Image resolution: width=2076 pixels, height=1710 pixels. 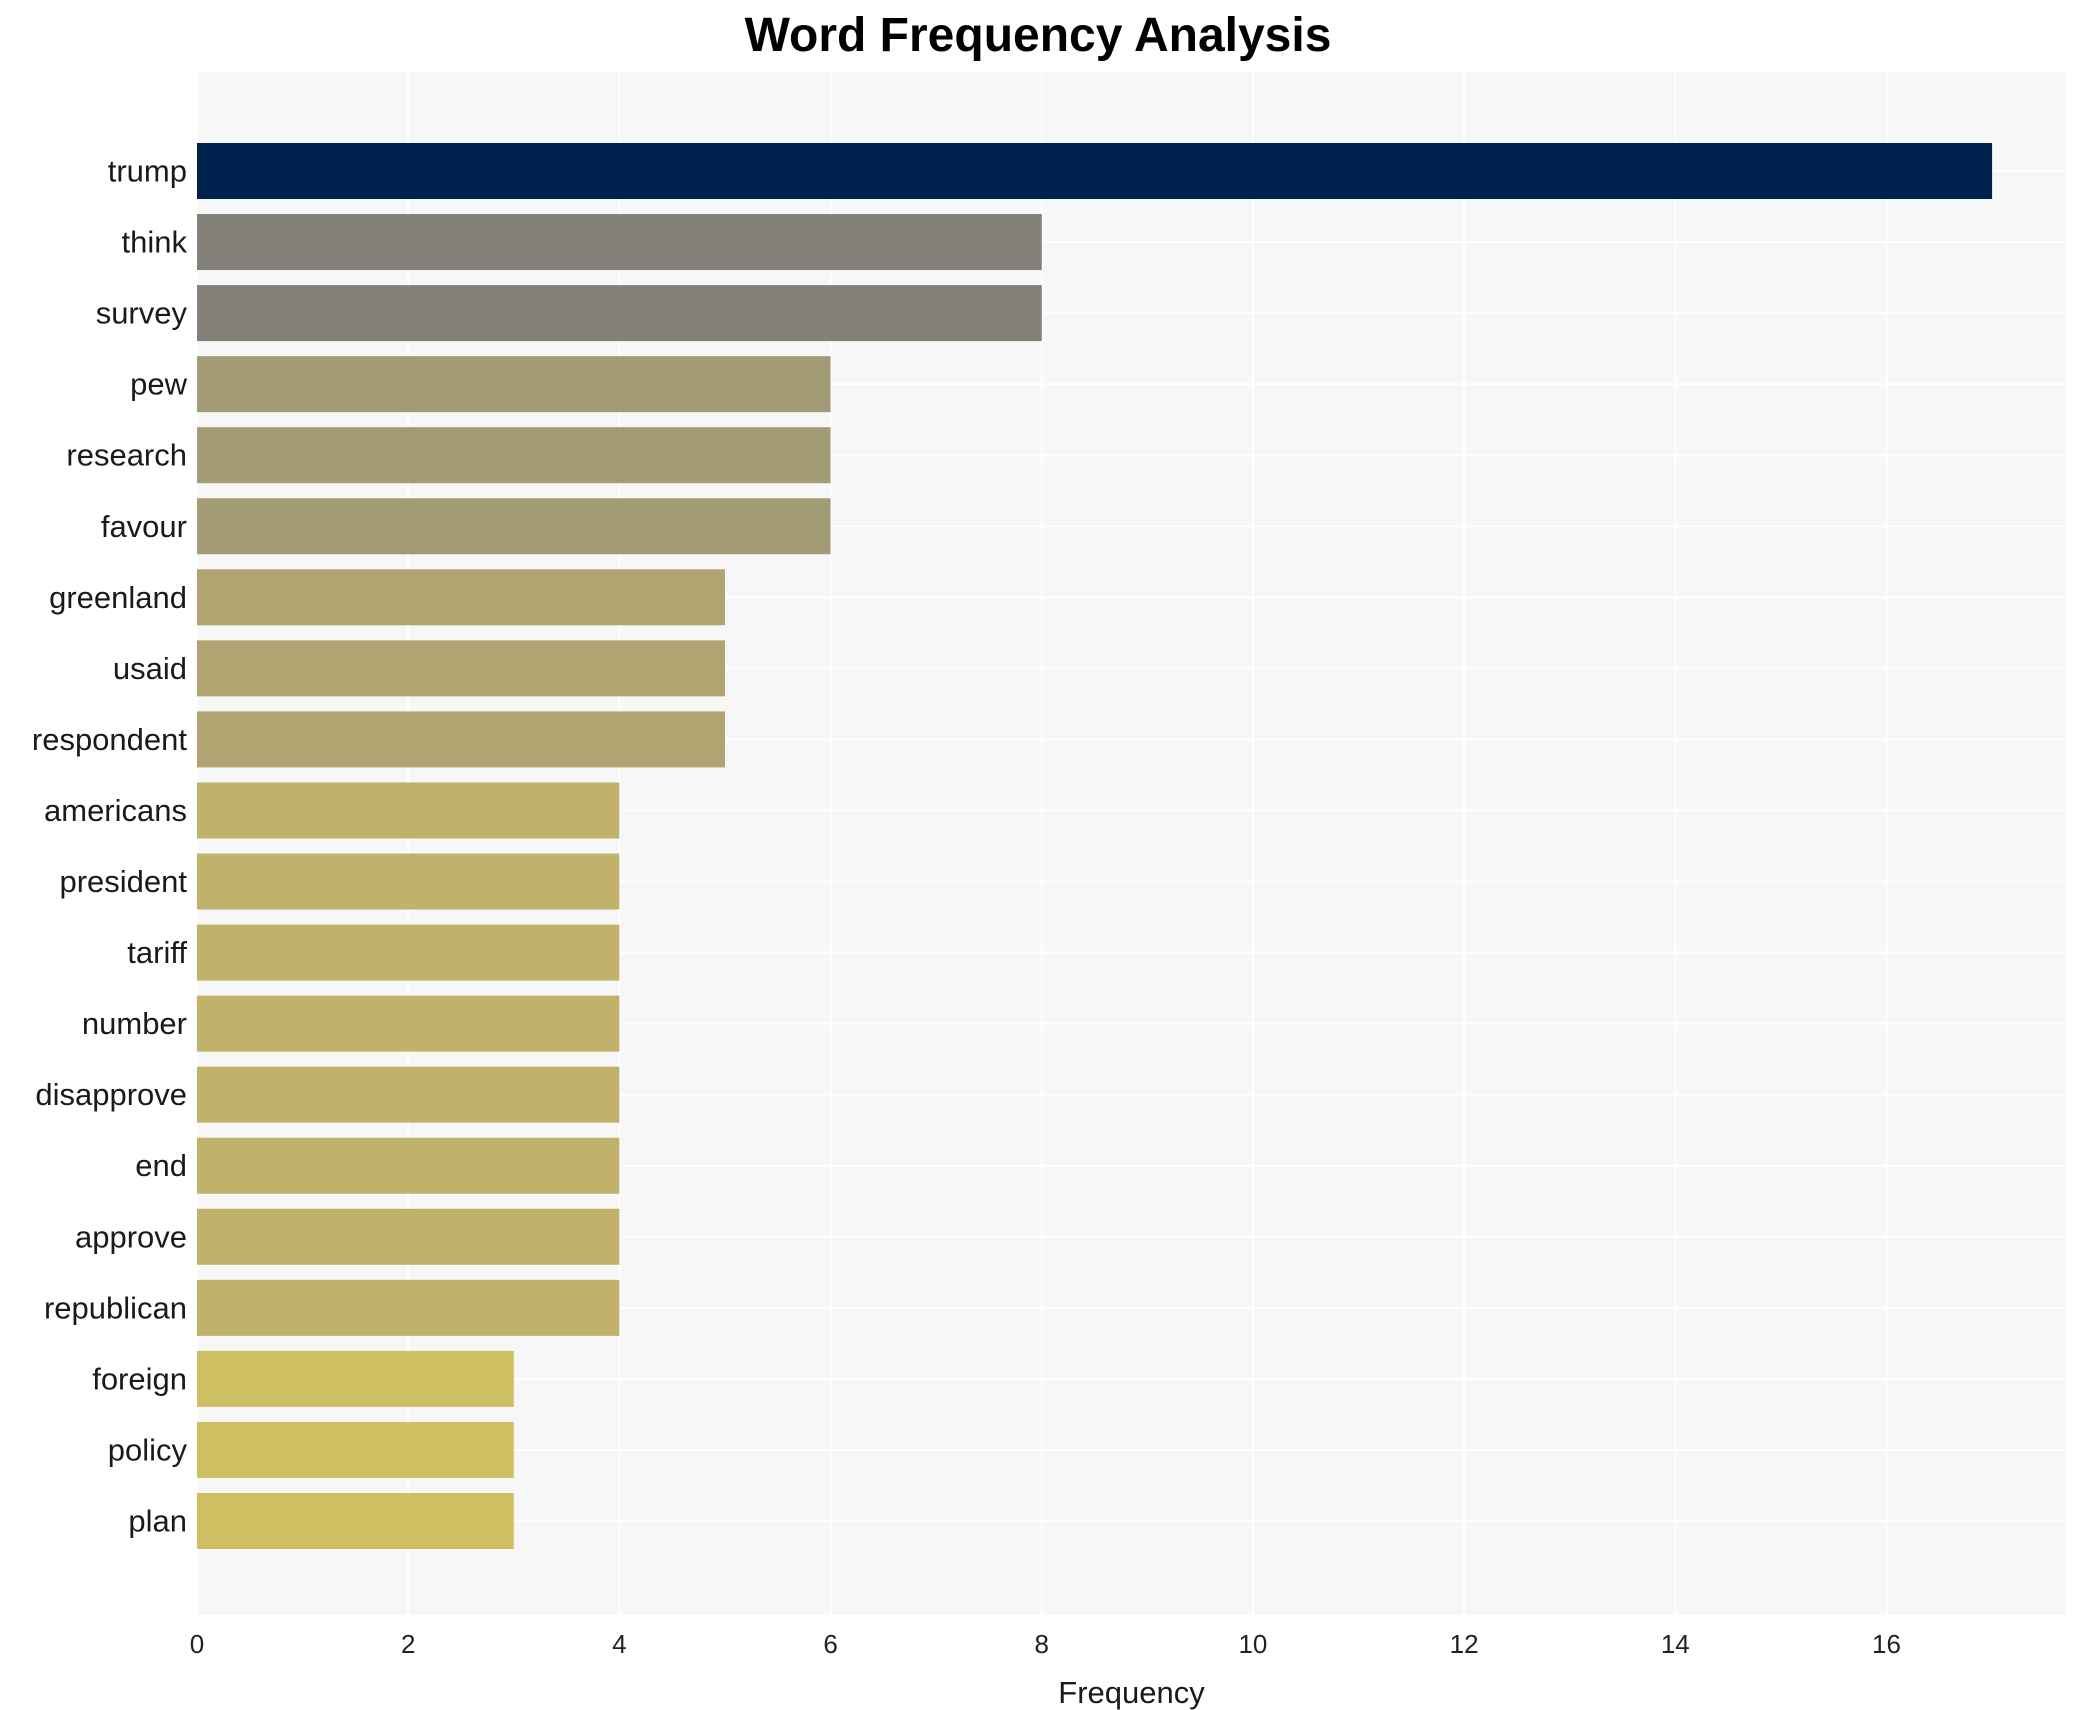 I want to click on category-label-greenland: greenland, so click(x=118, y=597).